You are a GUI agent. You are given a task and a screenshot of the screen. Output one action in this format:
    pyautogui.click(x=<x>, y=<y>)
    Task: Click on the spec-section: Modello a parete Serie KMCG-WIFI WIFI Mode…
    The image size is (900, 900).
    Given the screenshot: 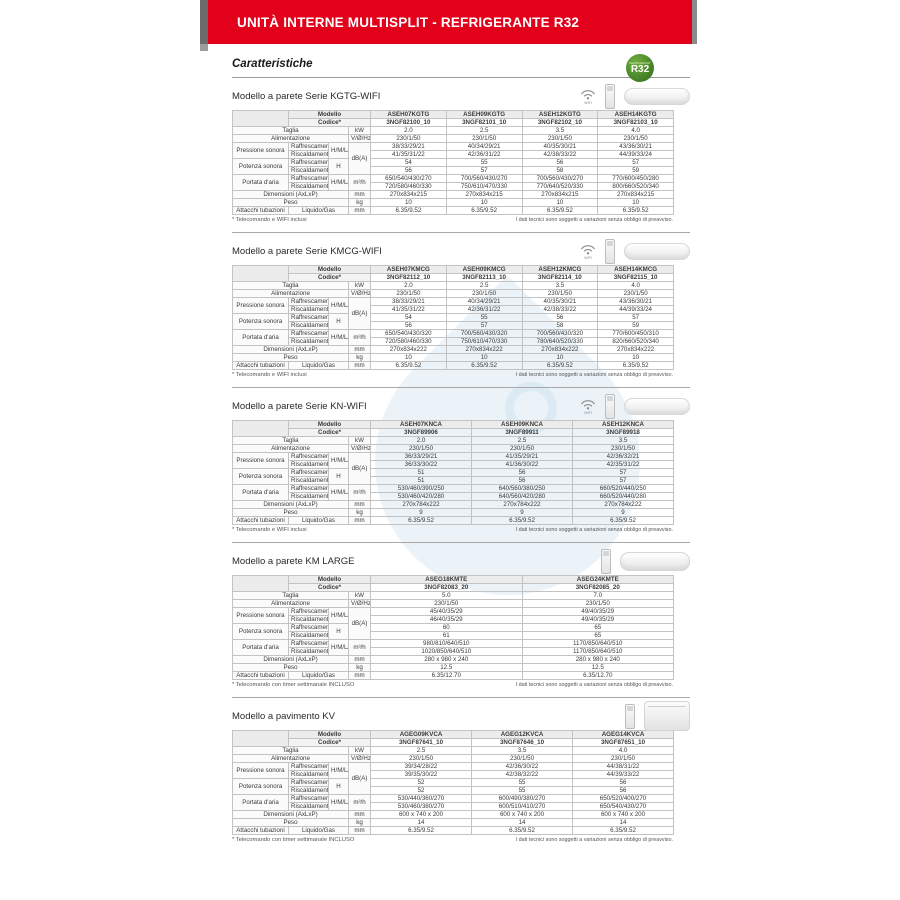 What is the action you would take?
    pyautogui.click(x=461, y=305)
    